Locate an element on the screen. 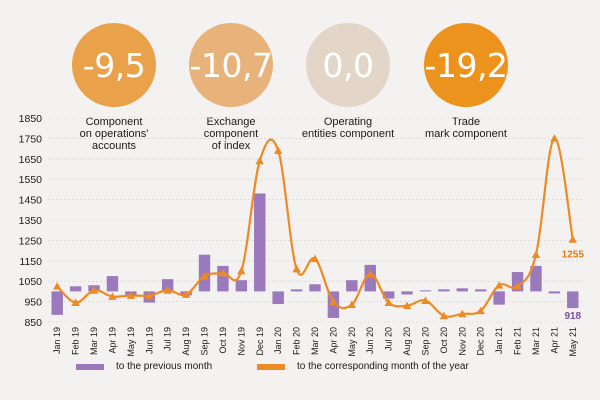 The width and height of the screenshot is (600, 400). legend-item-line: to the corresponding month of the year is located at coordinates (363, 366).